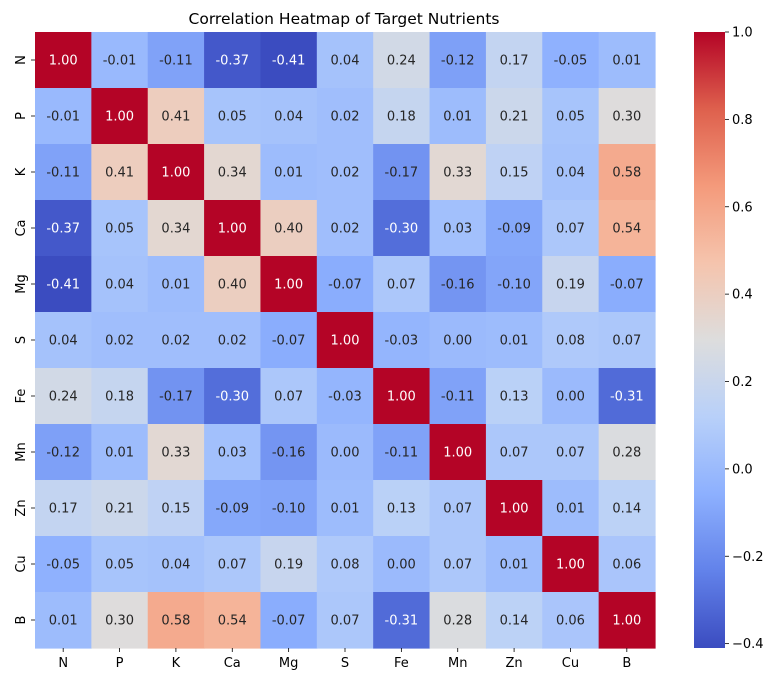 Image resolution: width=776 pixels, height=686 pixels. What do you see at coordinates (570, 565) in the screenshot?
I see `cell-value-label: 1.00` at bounding box center [570, 565].